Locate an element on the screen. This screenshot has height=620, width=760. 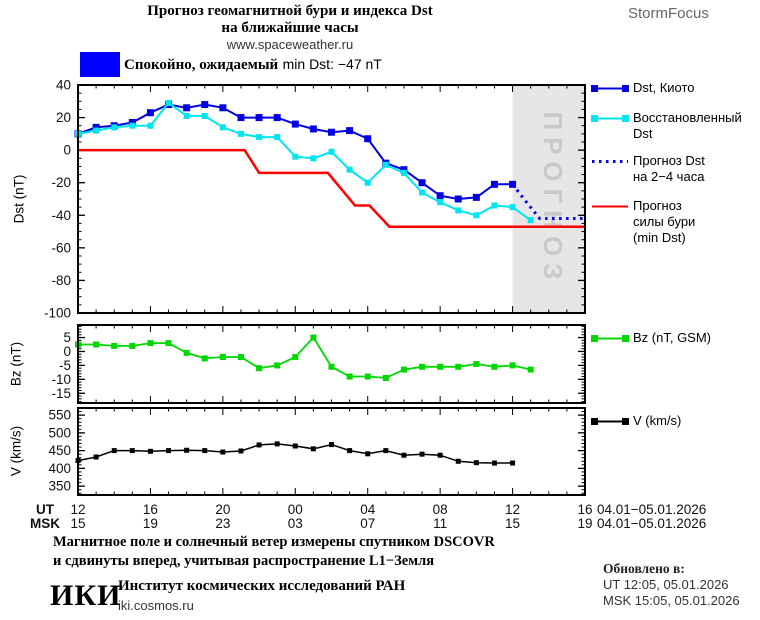
legend-label: Dst is located at coordinates (643, 133).